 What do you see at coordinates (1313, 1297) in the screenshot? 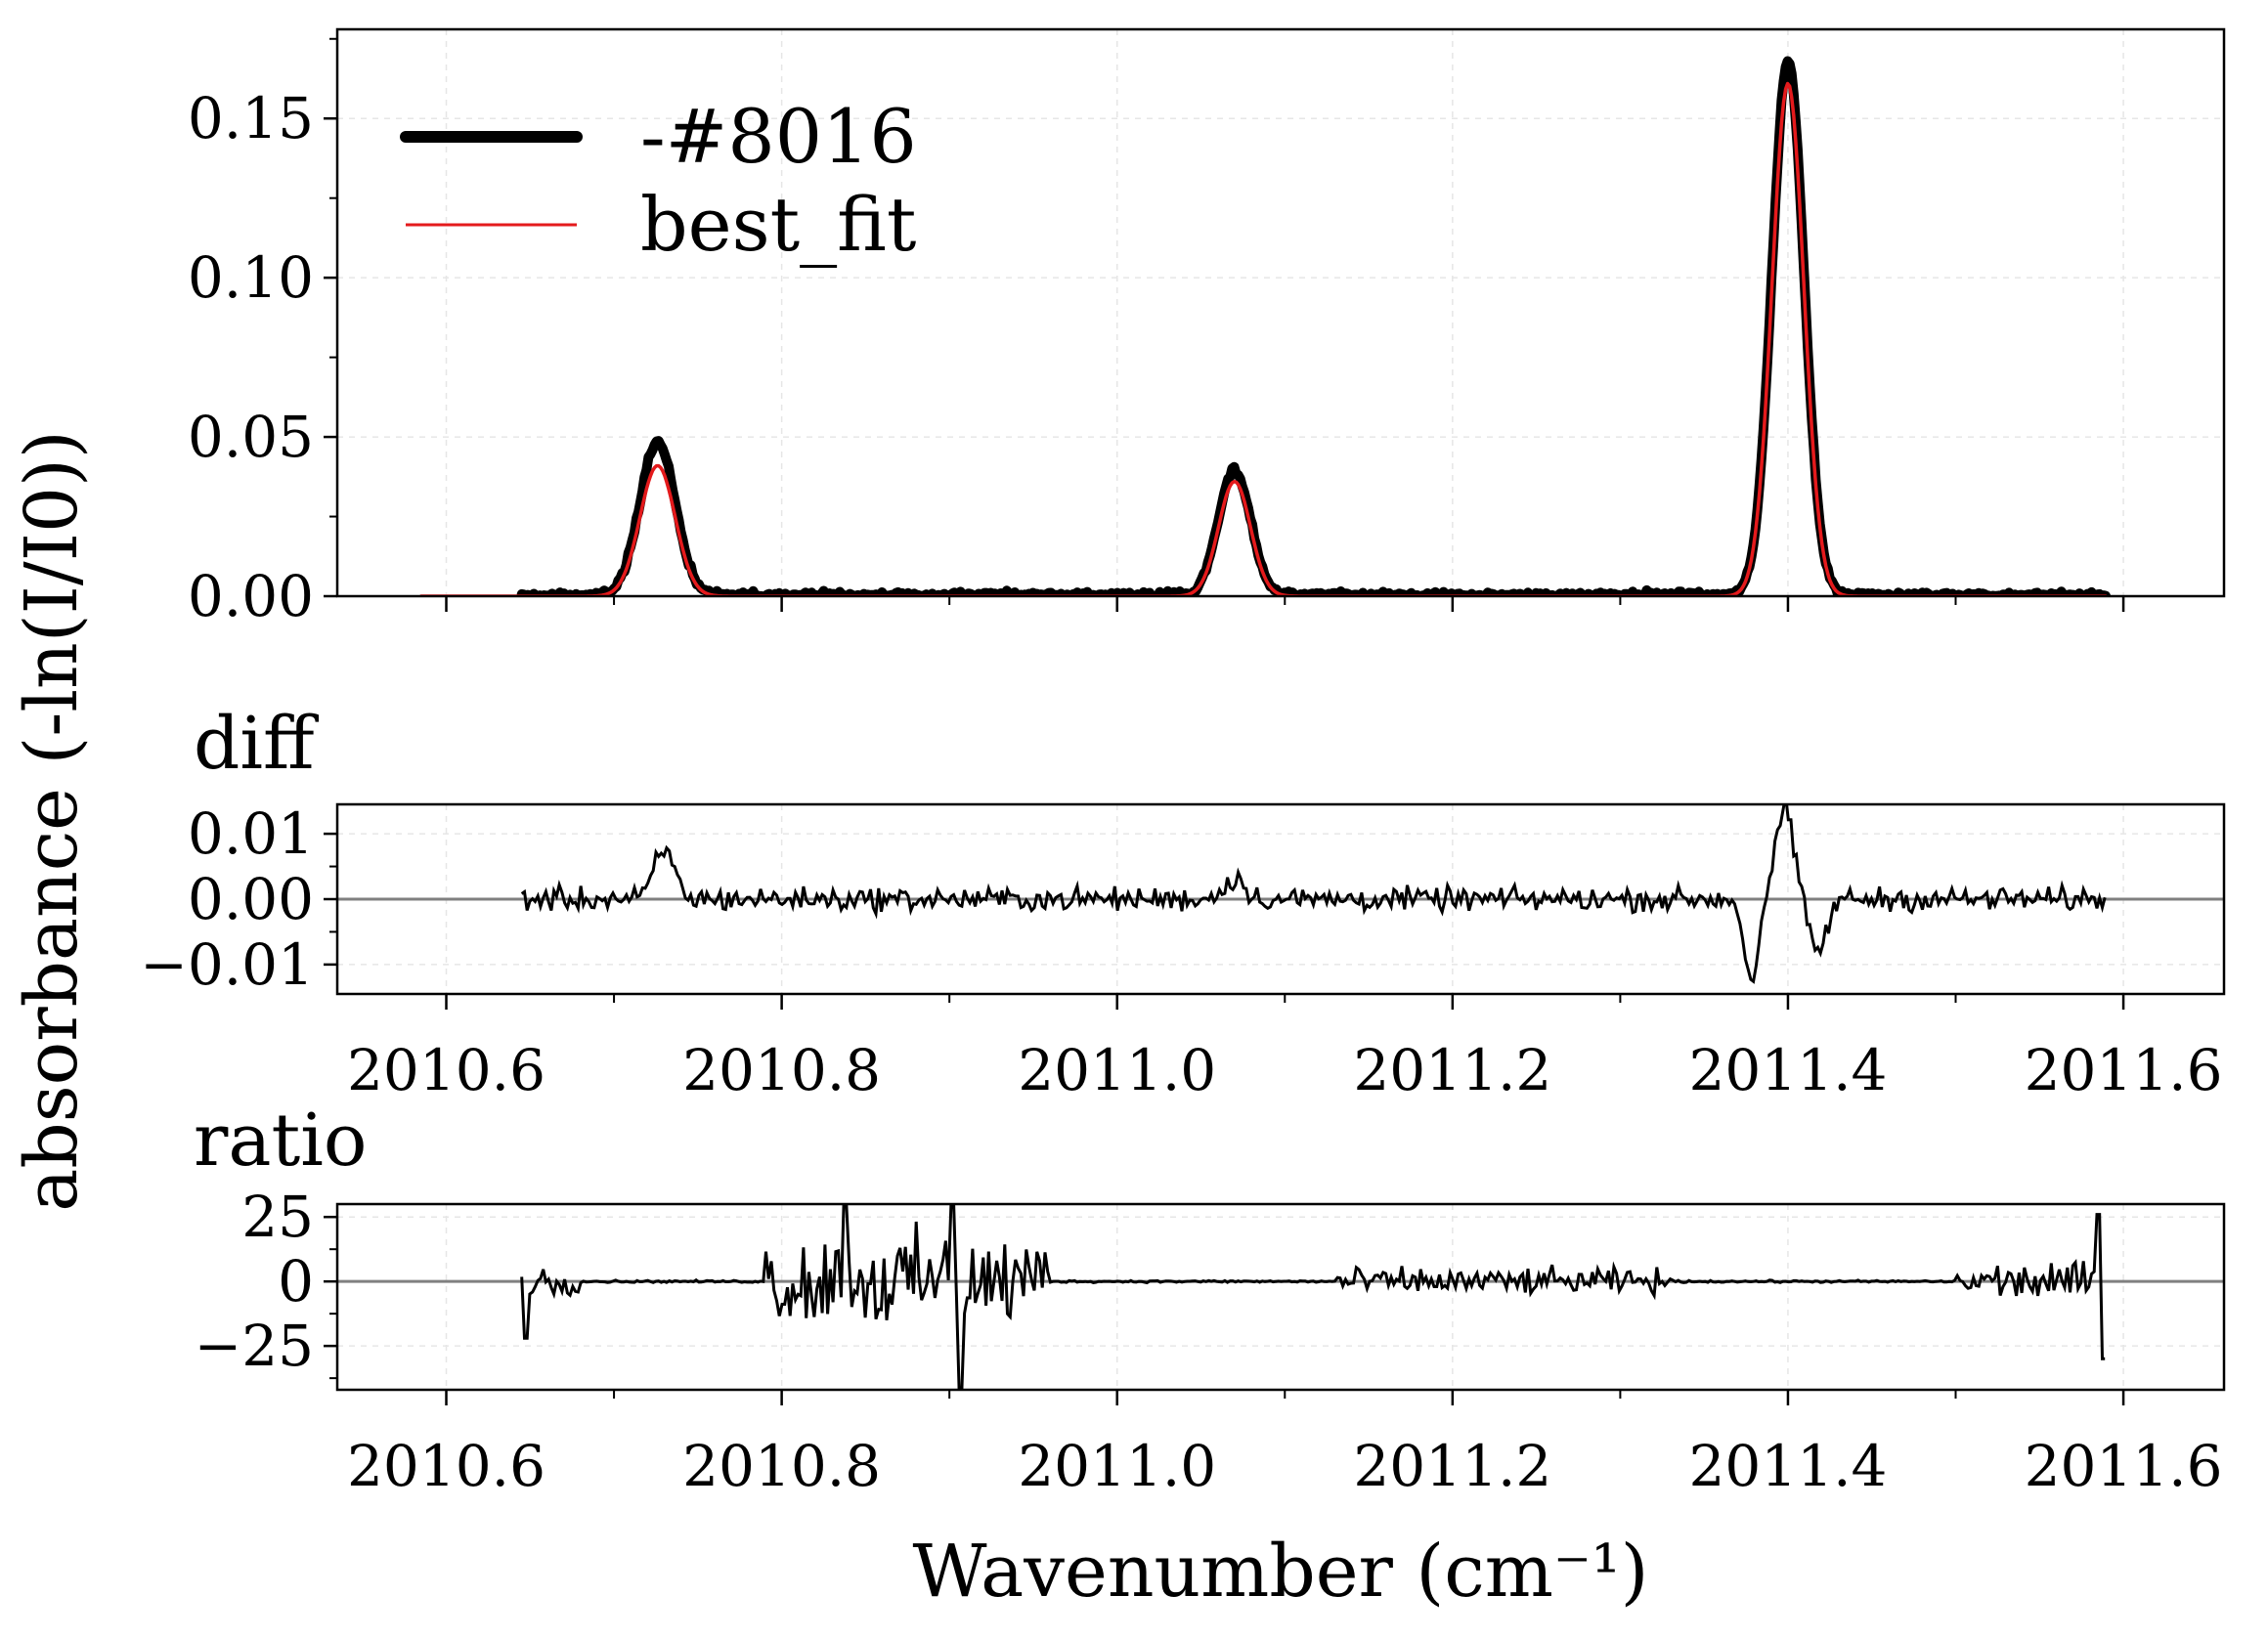
I see `ratio-line` at bounding box center [1313, 1297].